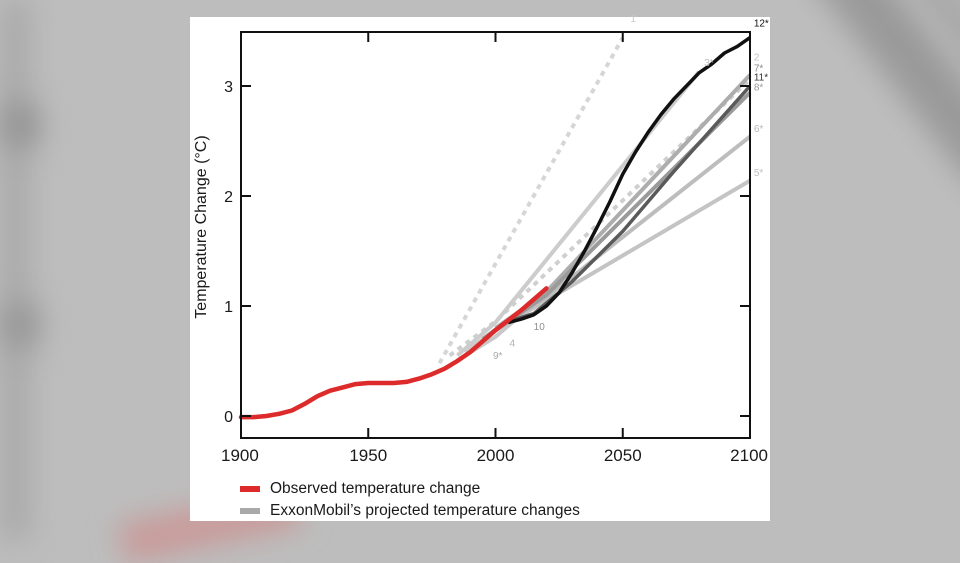  What do you see at coordinates (761, 78) in the screenshot?
I see `projection-label: 11*` at bounding box center [761, 78].